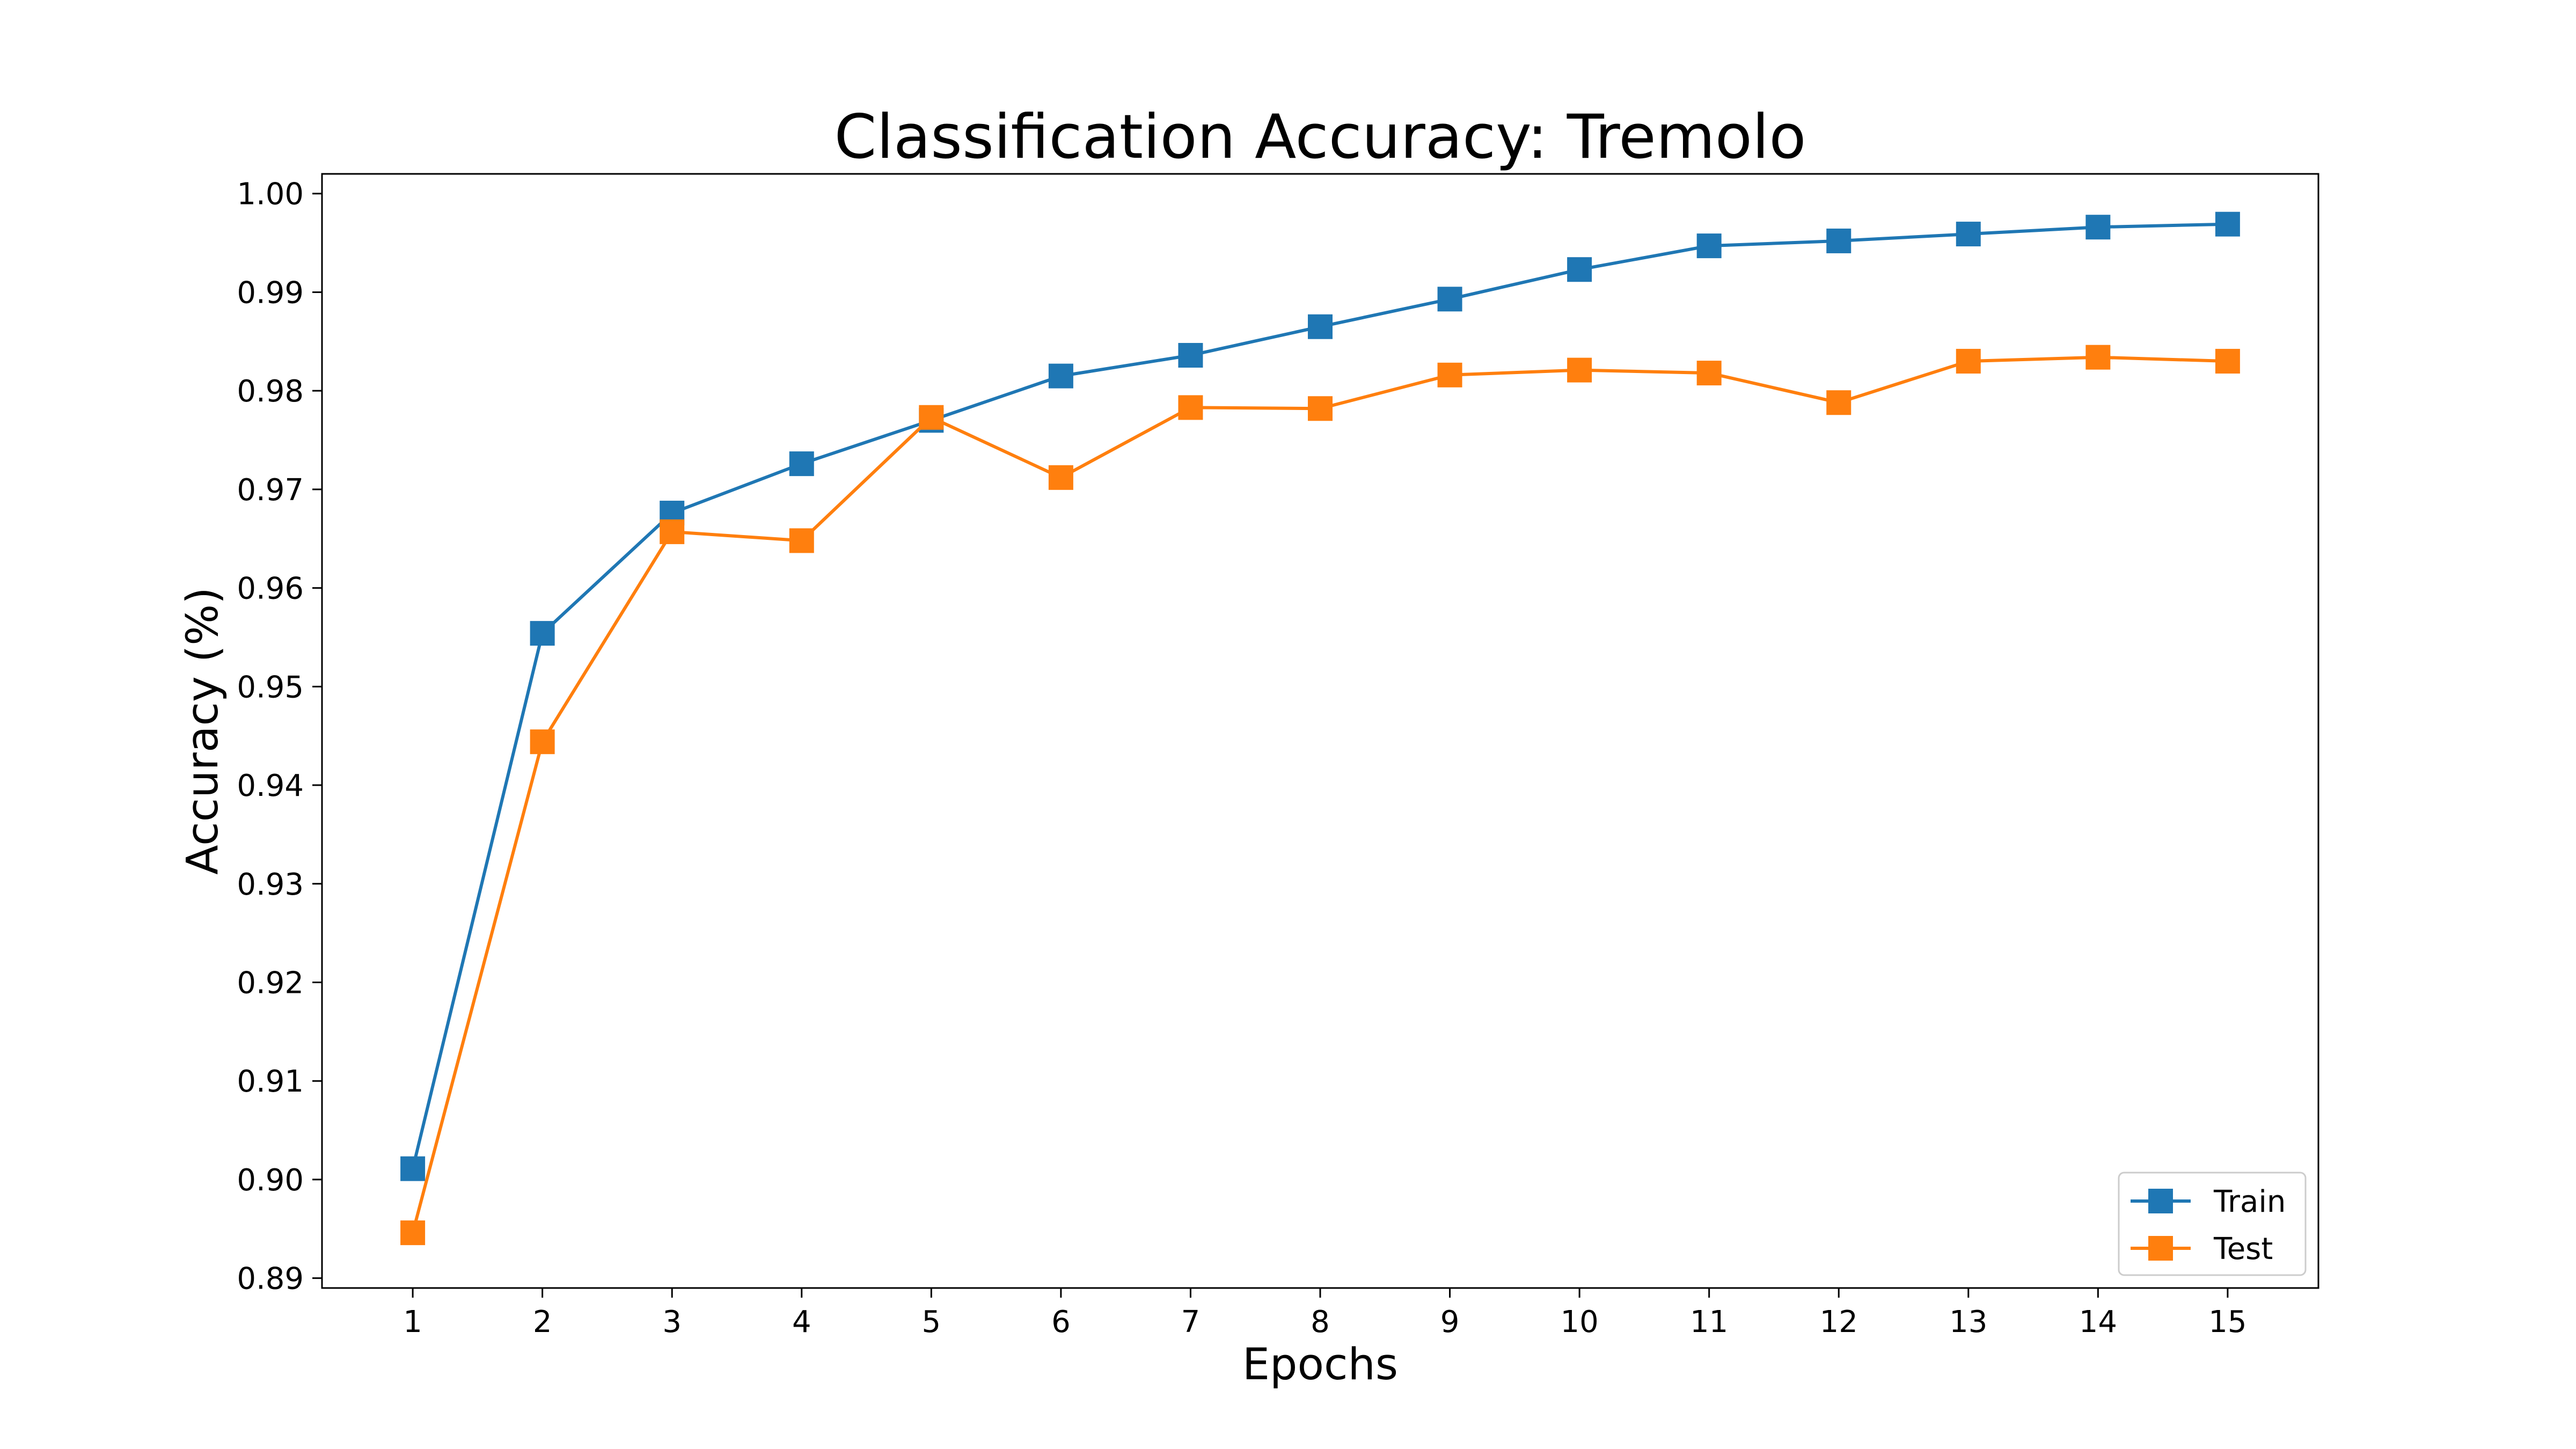  Describe the element at coordinates (270, 786) in the screenshot. I see `y-tick-label: 0.94` at that location.